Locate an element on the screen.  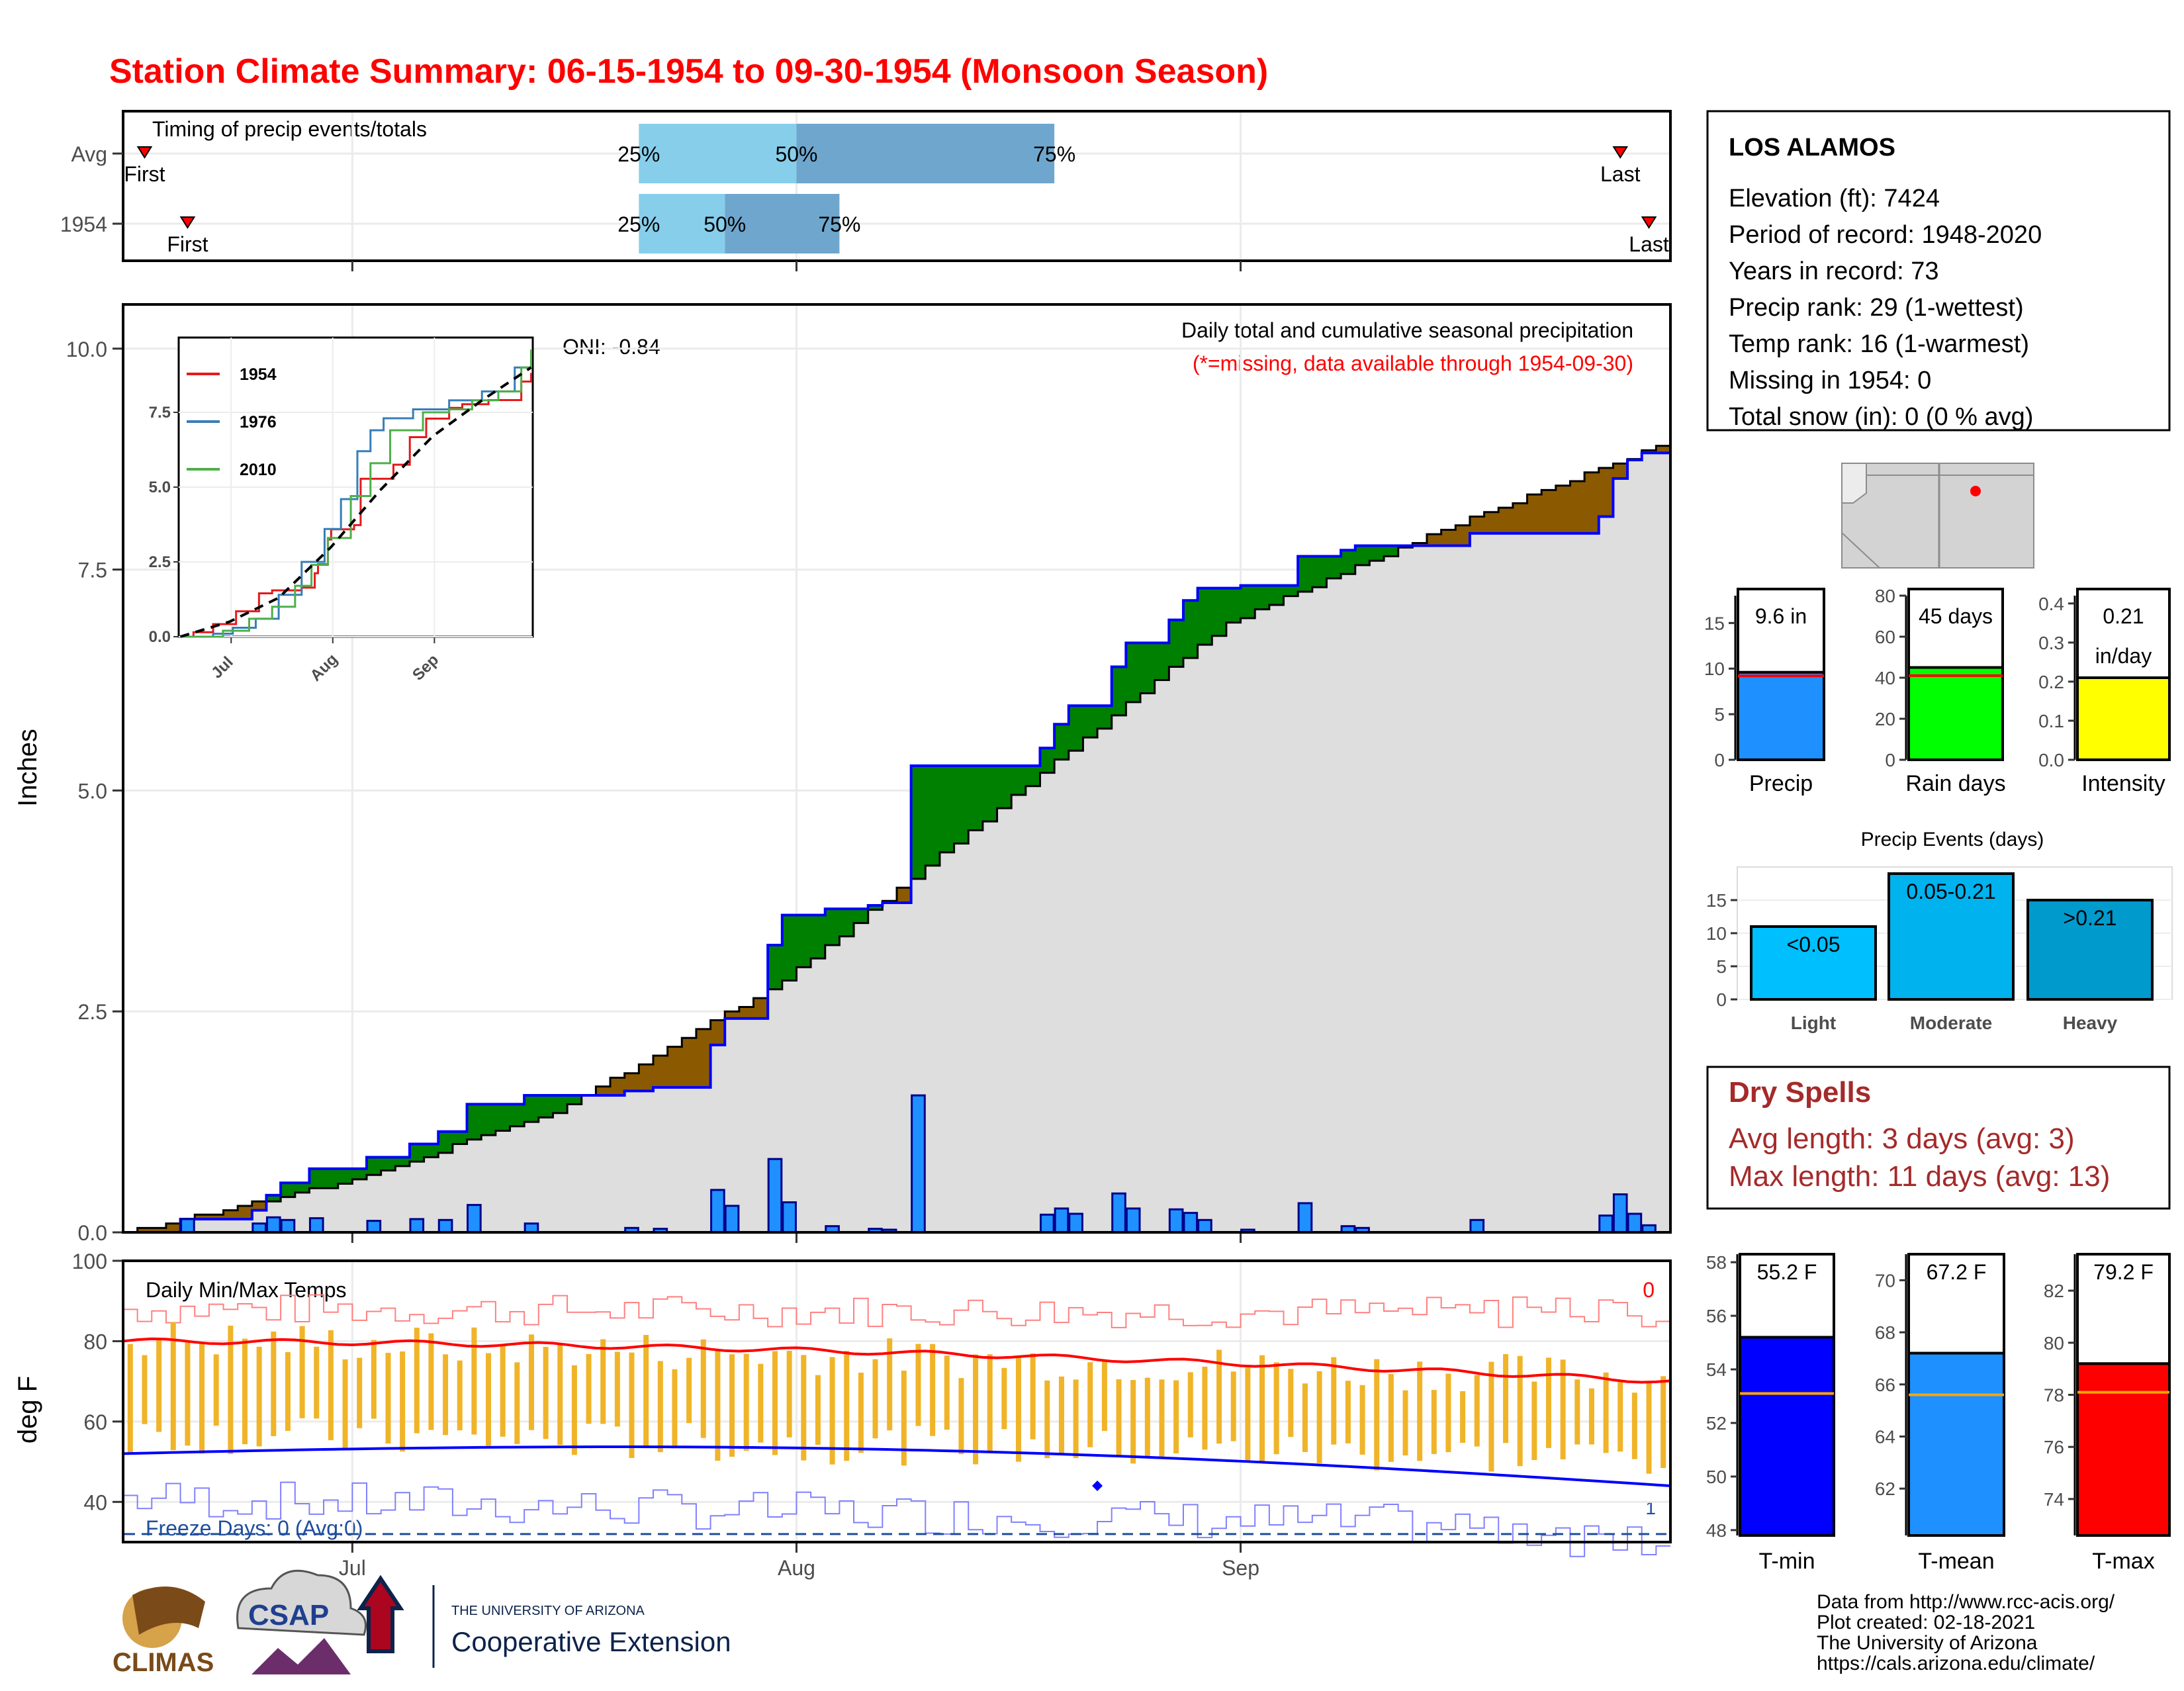
temp-summary-y-tick-label: 68 is located at coordinates (1885, 1332).